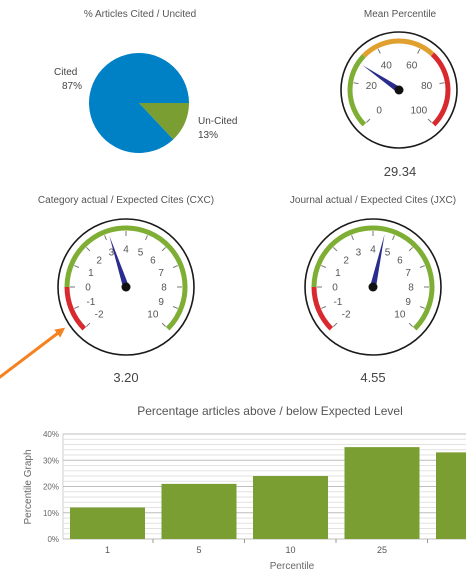  Describe the element at coordinates (338, 273) in the screenshot. I see `gauge-tick-label: 1` at that location.